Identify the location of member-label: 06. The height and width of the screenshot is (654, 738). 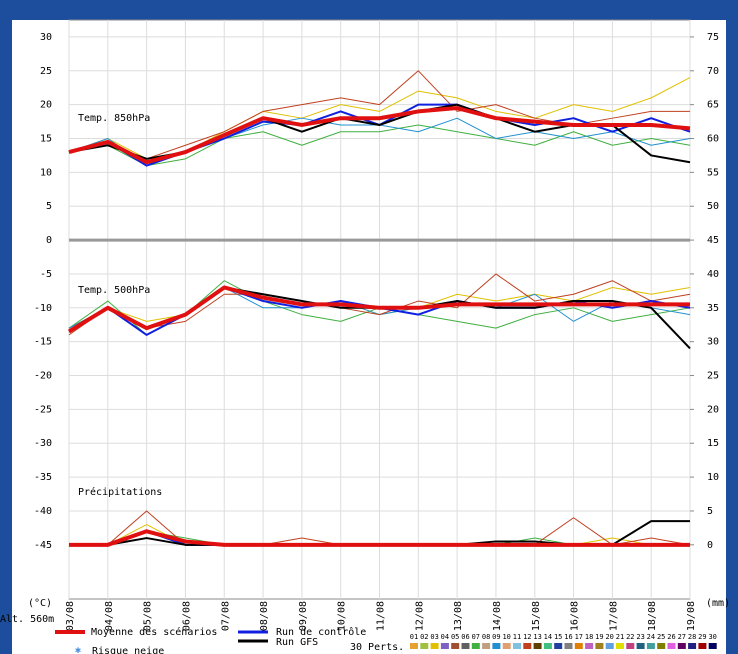
(465, 637).